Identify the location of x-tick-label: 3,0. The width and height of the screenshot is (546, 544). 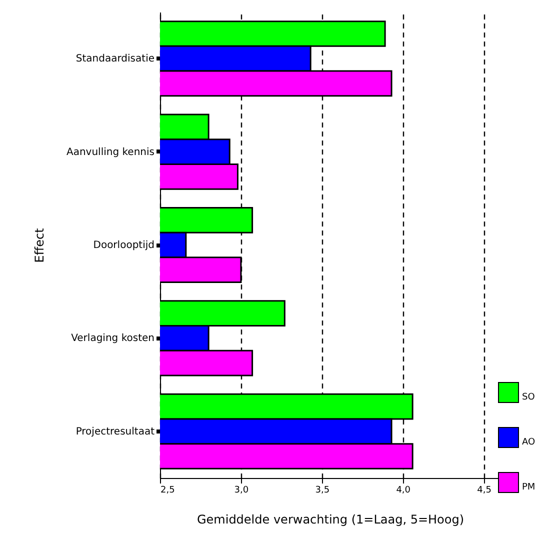
(241, 491).